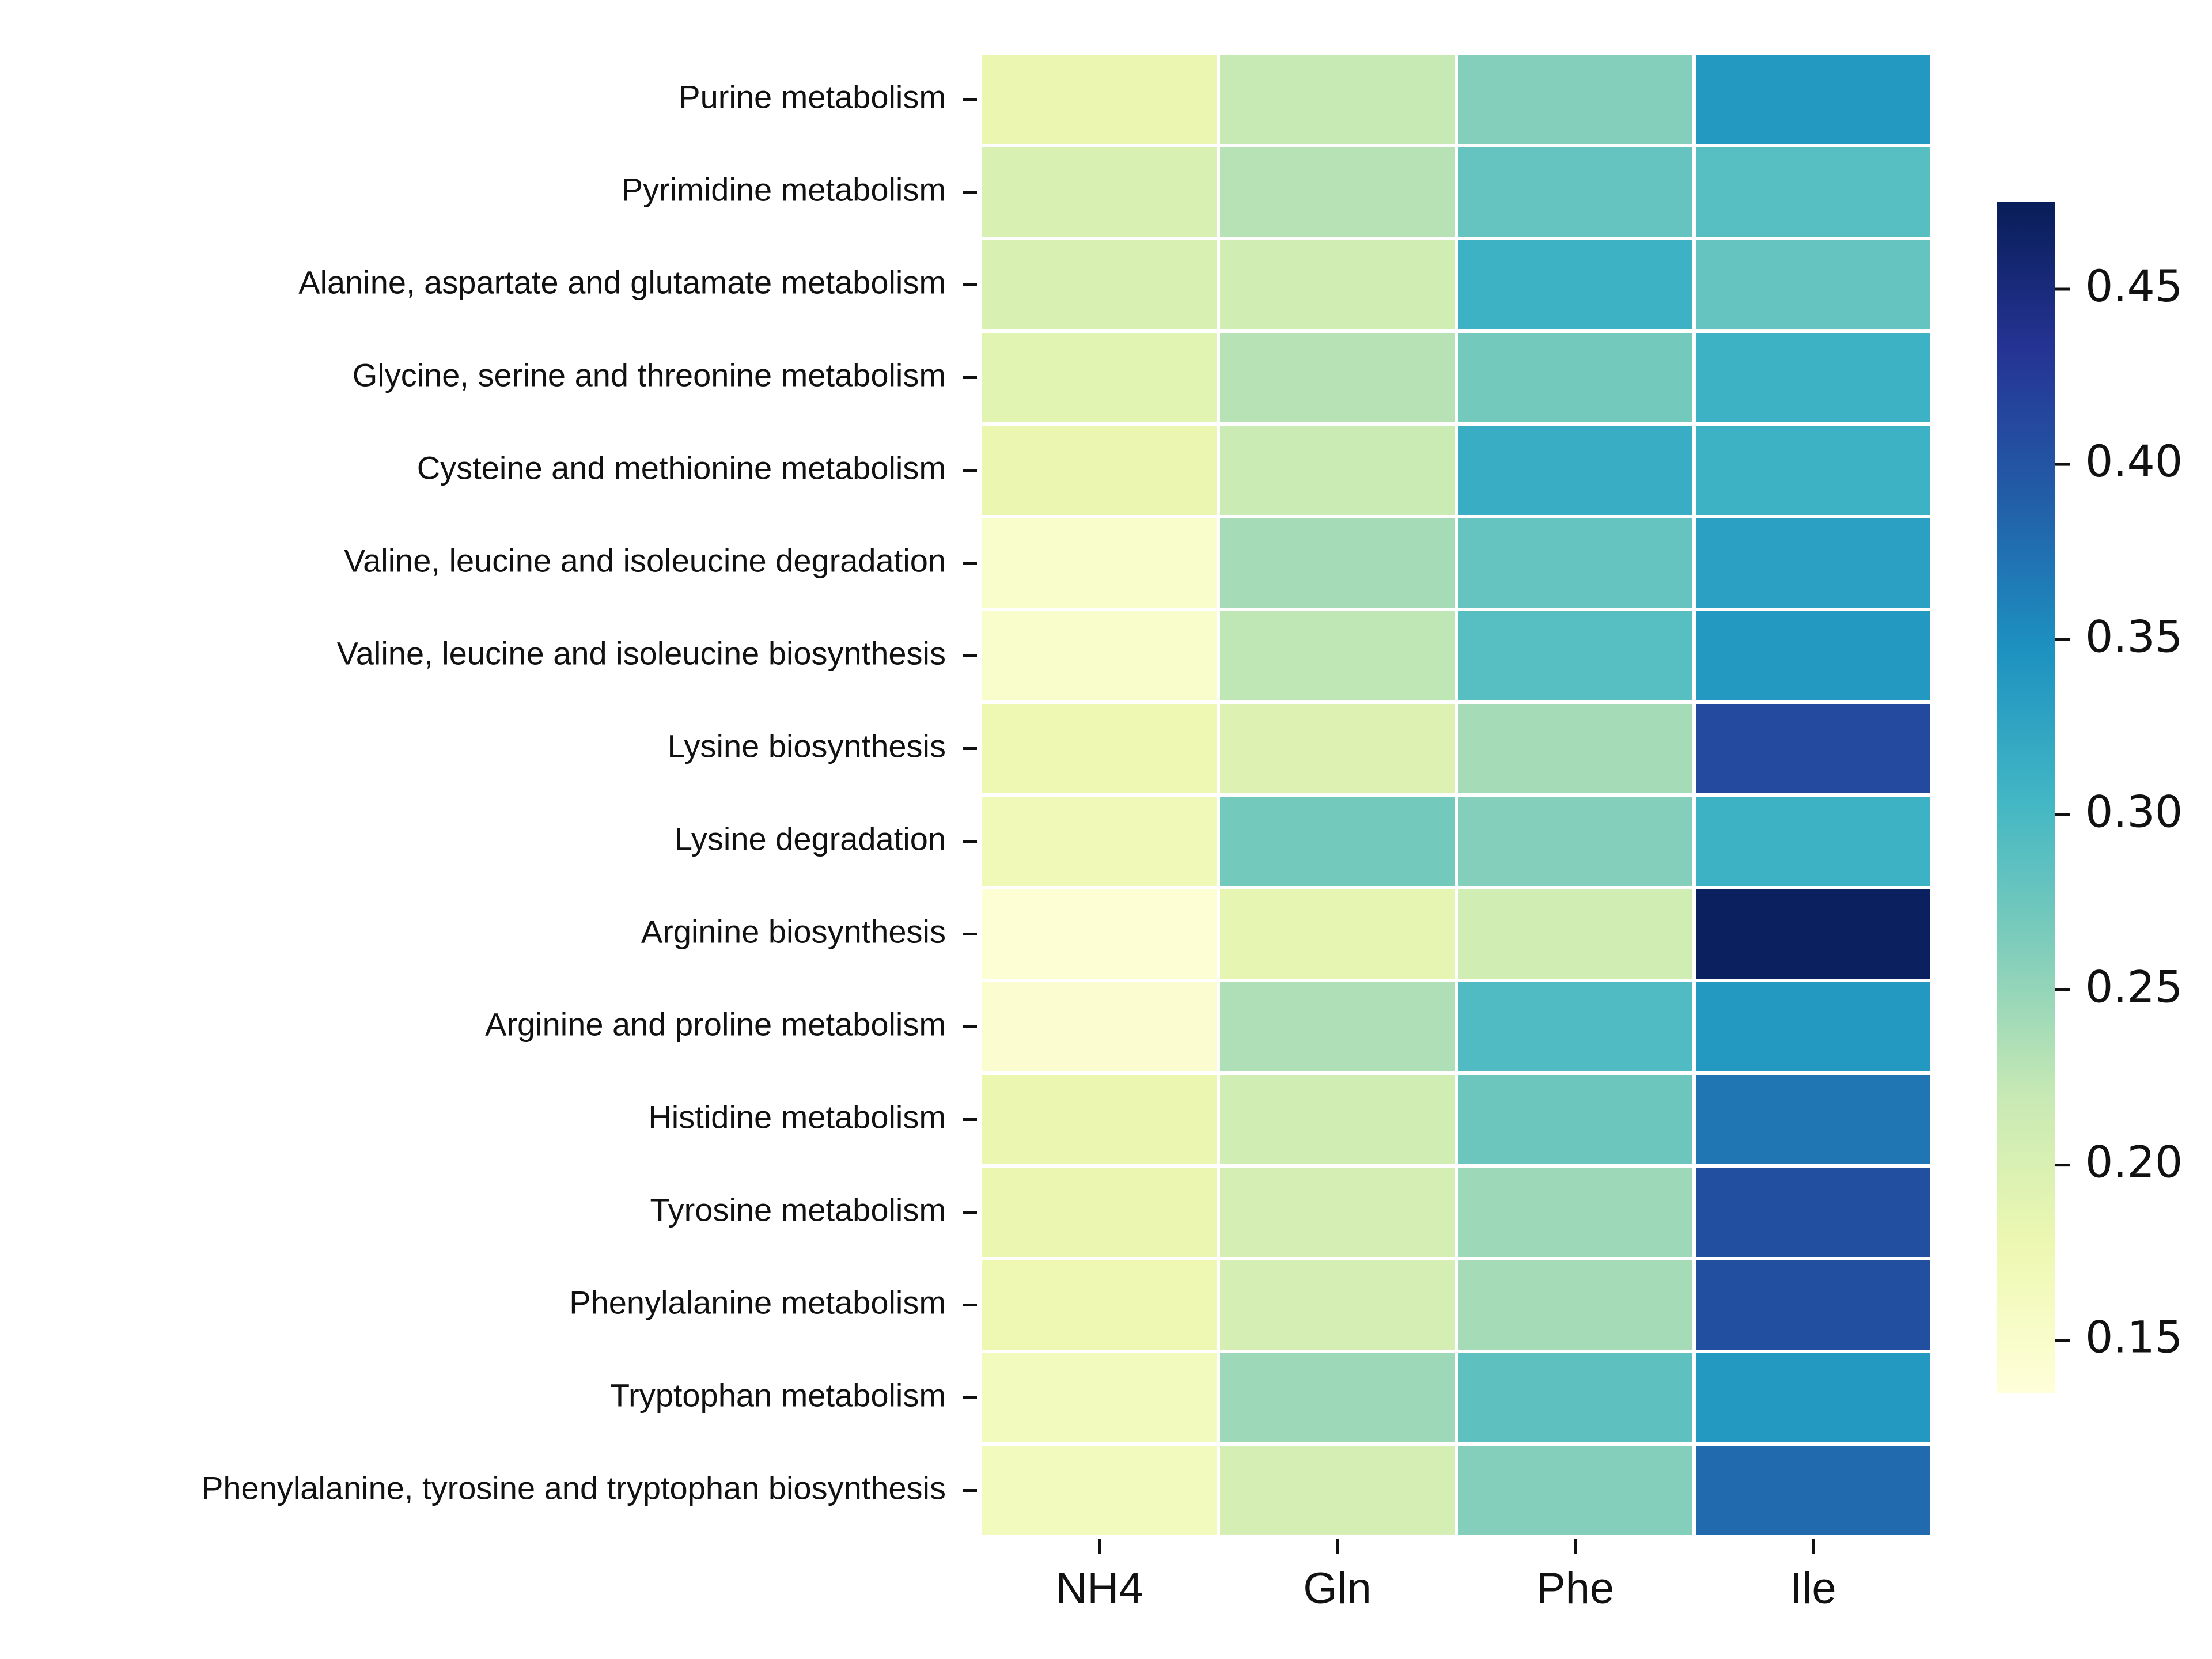  Describe the element at coordinates (778, 1395) in the screenshot. I see `row-label: Tryptophan metabolism` at that location.